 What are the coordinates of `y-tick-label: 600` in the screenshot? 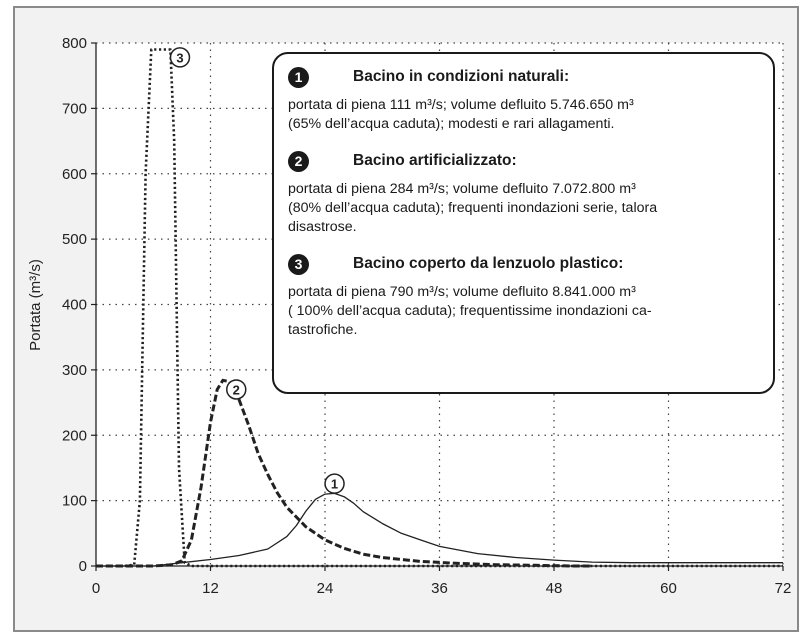 It's located at (74, 174).